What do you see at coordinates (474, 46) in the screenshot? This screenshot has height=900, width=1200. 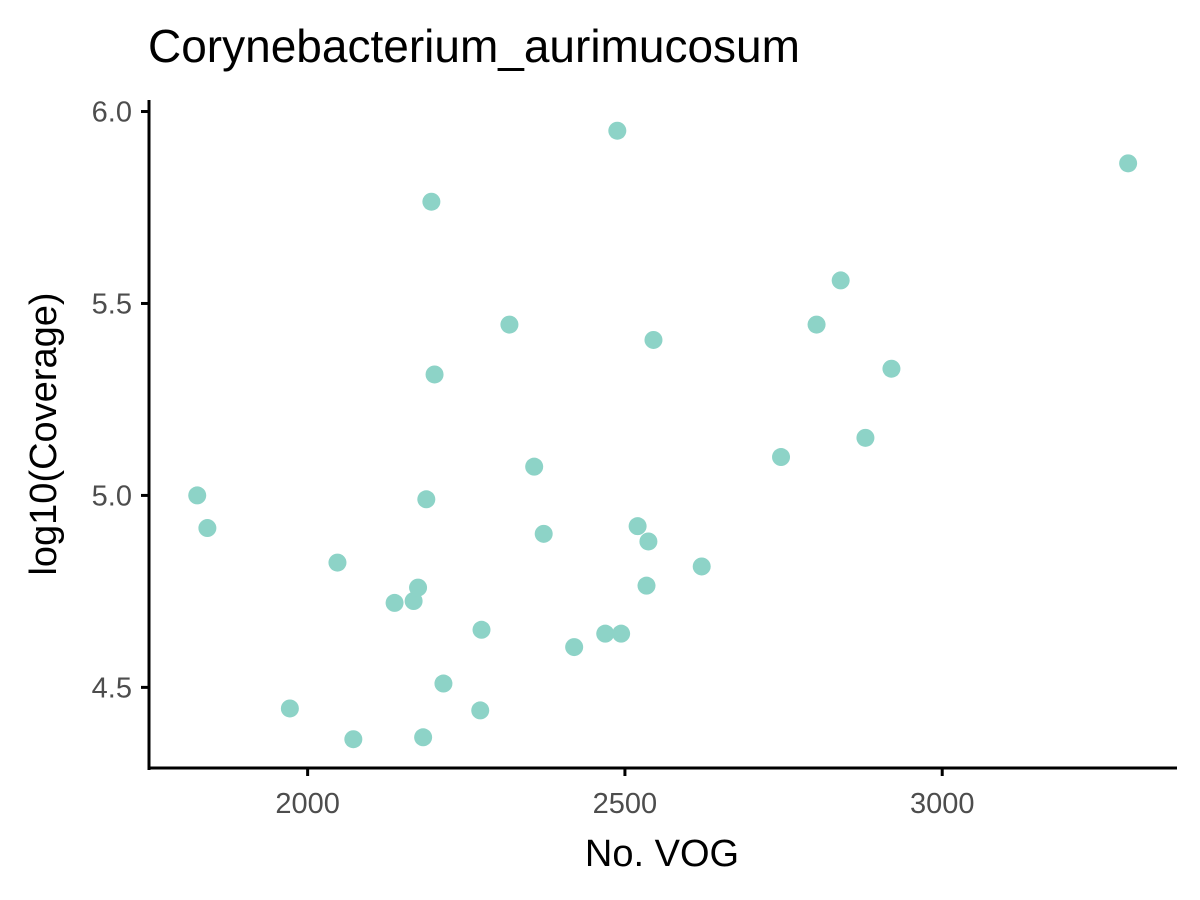 I see `chart-title: Corynebacterium_aurimucosum` at bounding box center [474, 46].